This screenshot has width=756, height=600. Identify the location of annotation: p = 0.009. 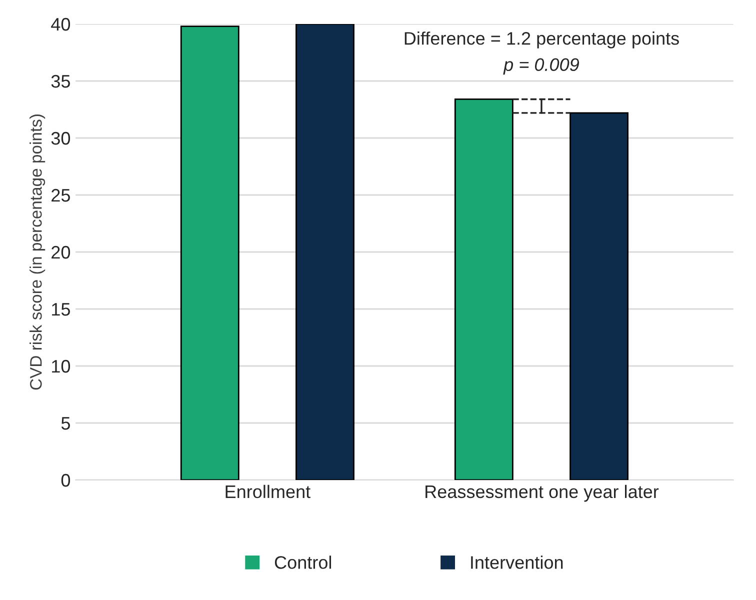
(541, 66).